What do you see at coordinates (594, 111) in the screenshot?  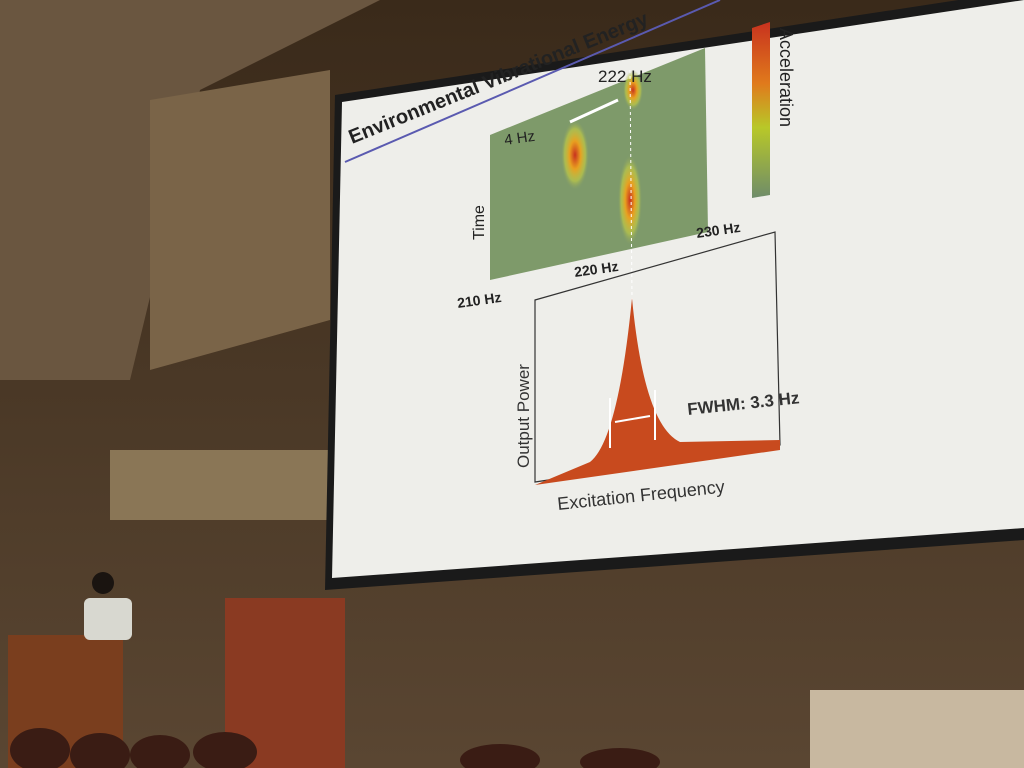 I see `span-arrow` at bounding box center [594, 111].